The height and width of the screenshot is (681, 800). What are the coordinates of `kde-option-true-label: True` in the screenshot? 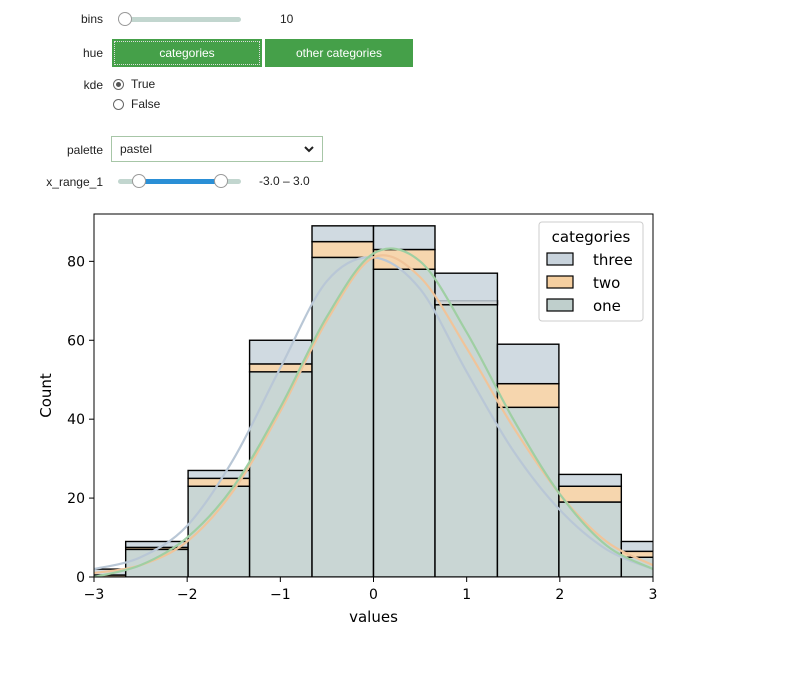 It's located at (143, 84).